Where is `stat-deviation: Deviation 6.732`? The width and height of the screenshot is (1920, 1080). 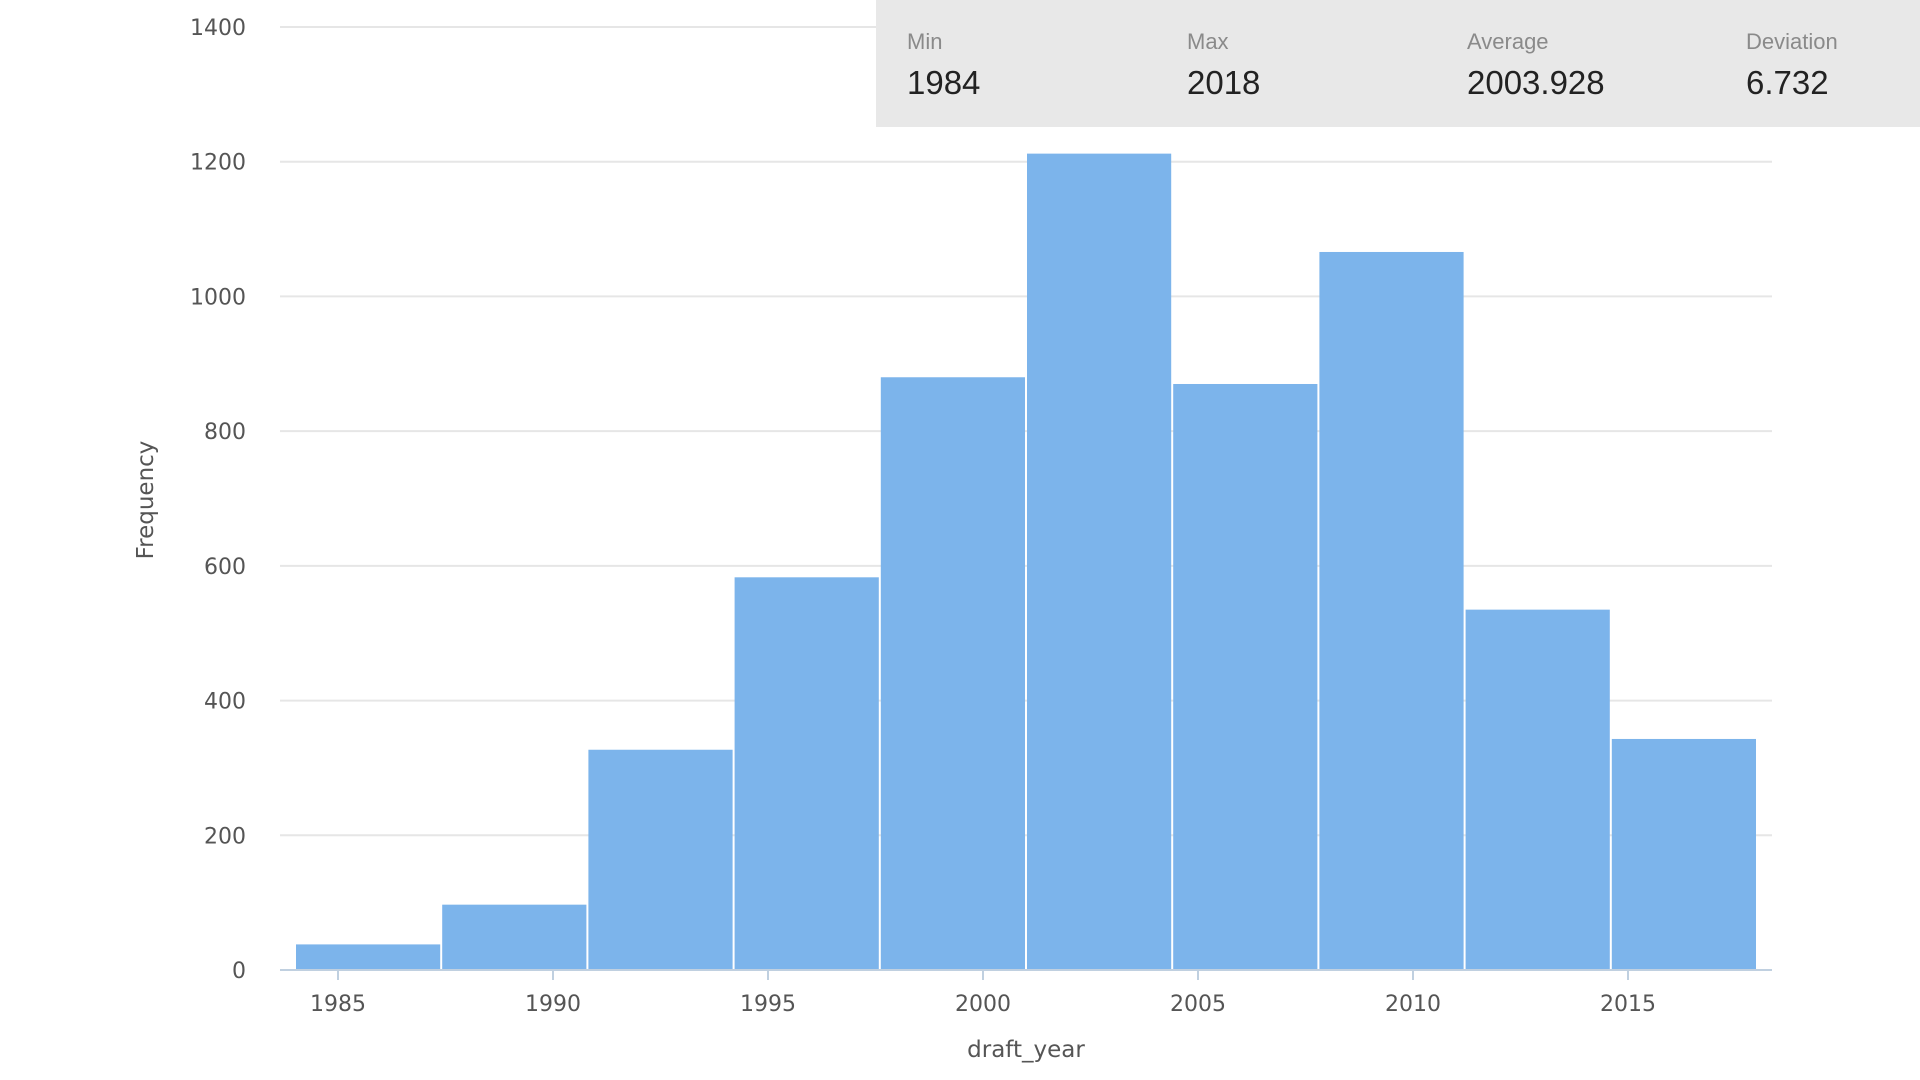
stat-deviation: Deviation 6.732 is located at coordinates (1792, 65).